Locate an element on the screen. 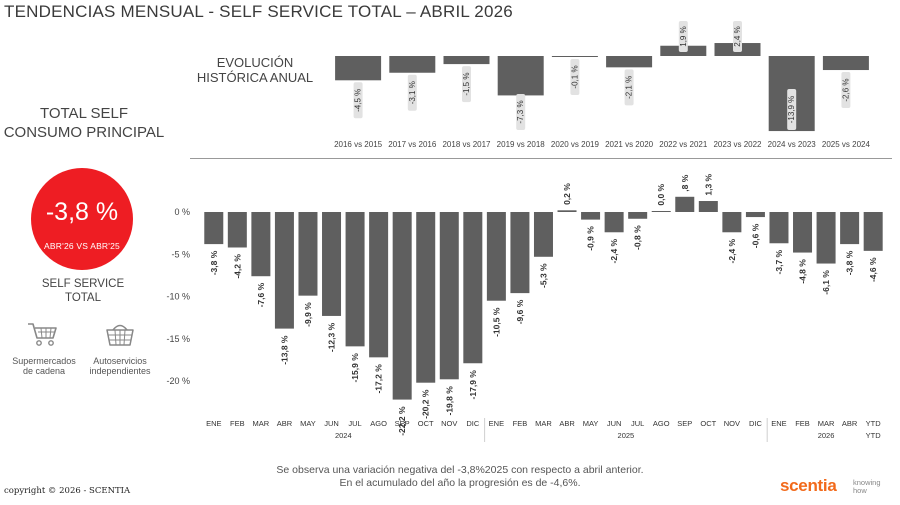  monthly-value-label: ,8 % is located at coordinates (685, 182).